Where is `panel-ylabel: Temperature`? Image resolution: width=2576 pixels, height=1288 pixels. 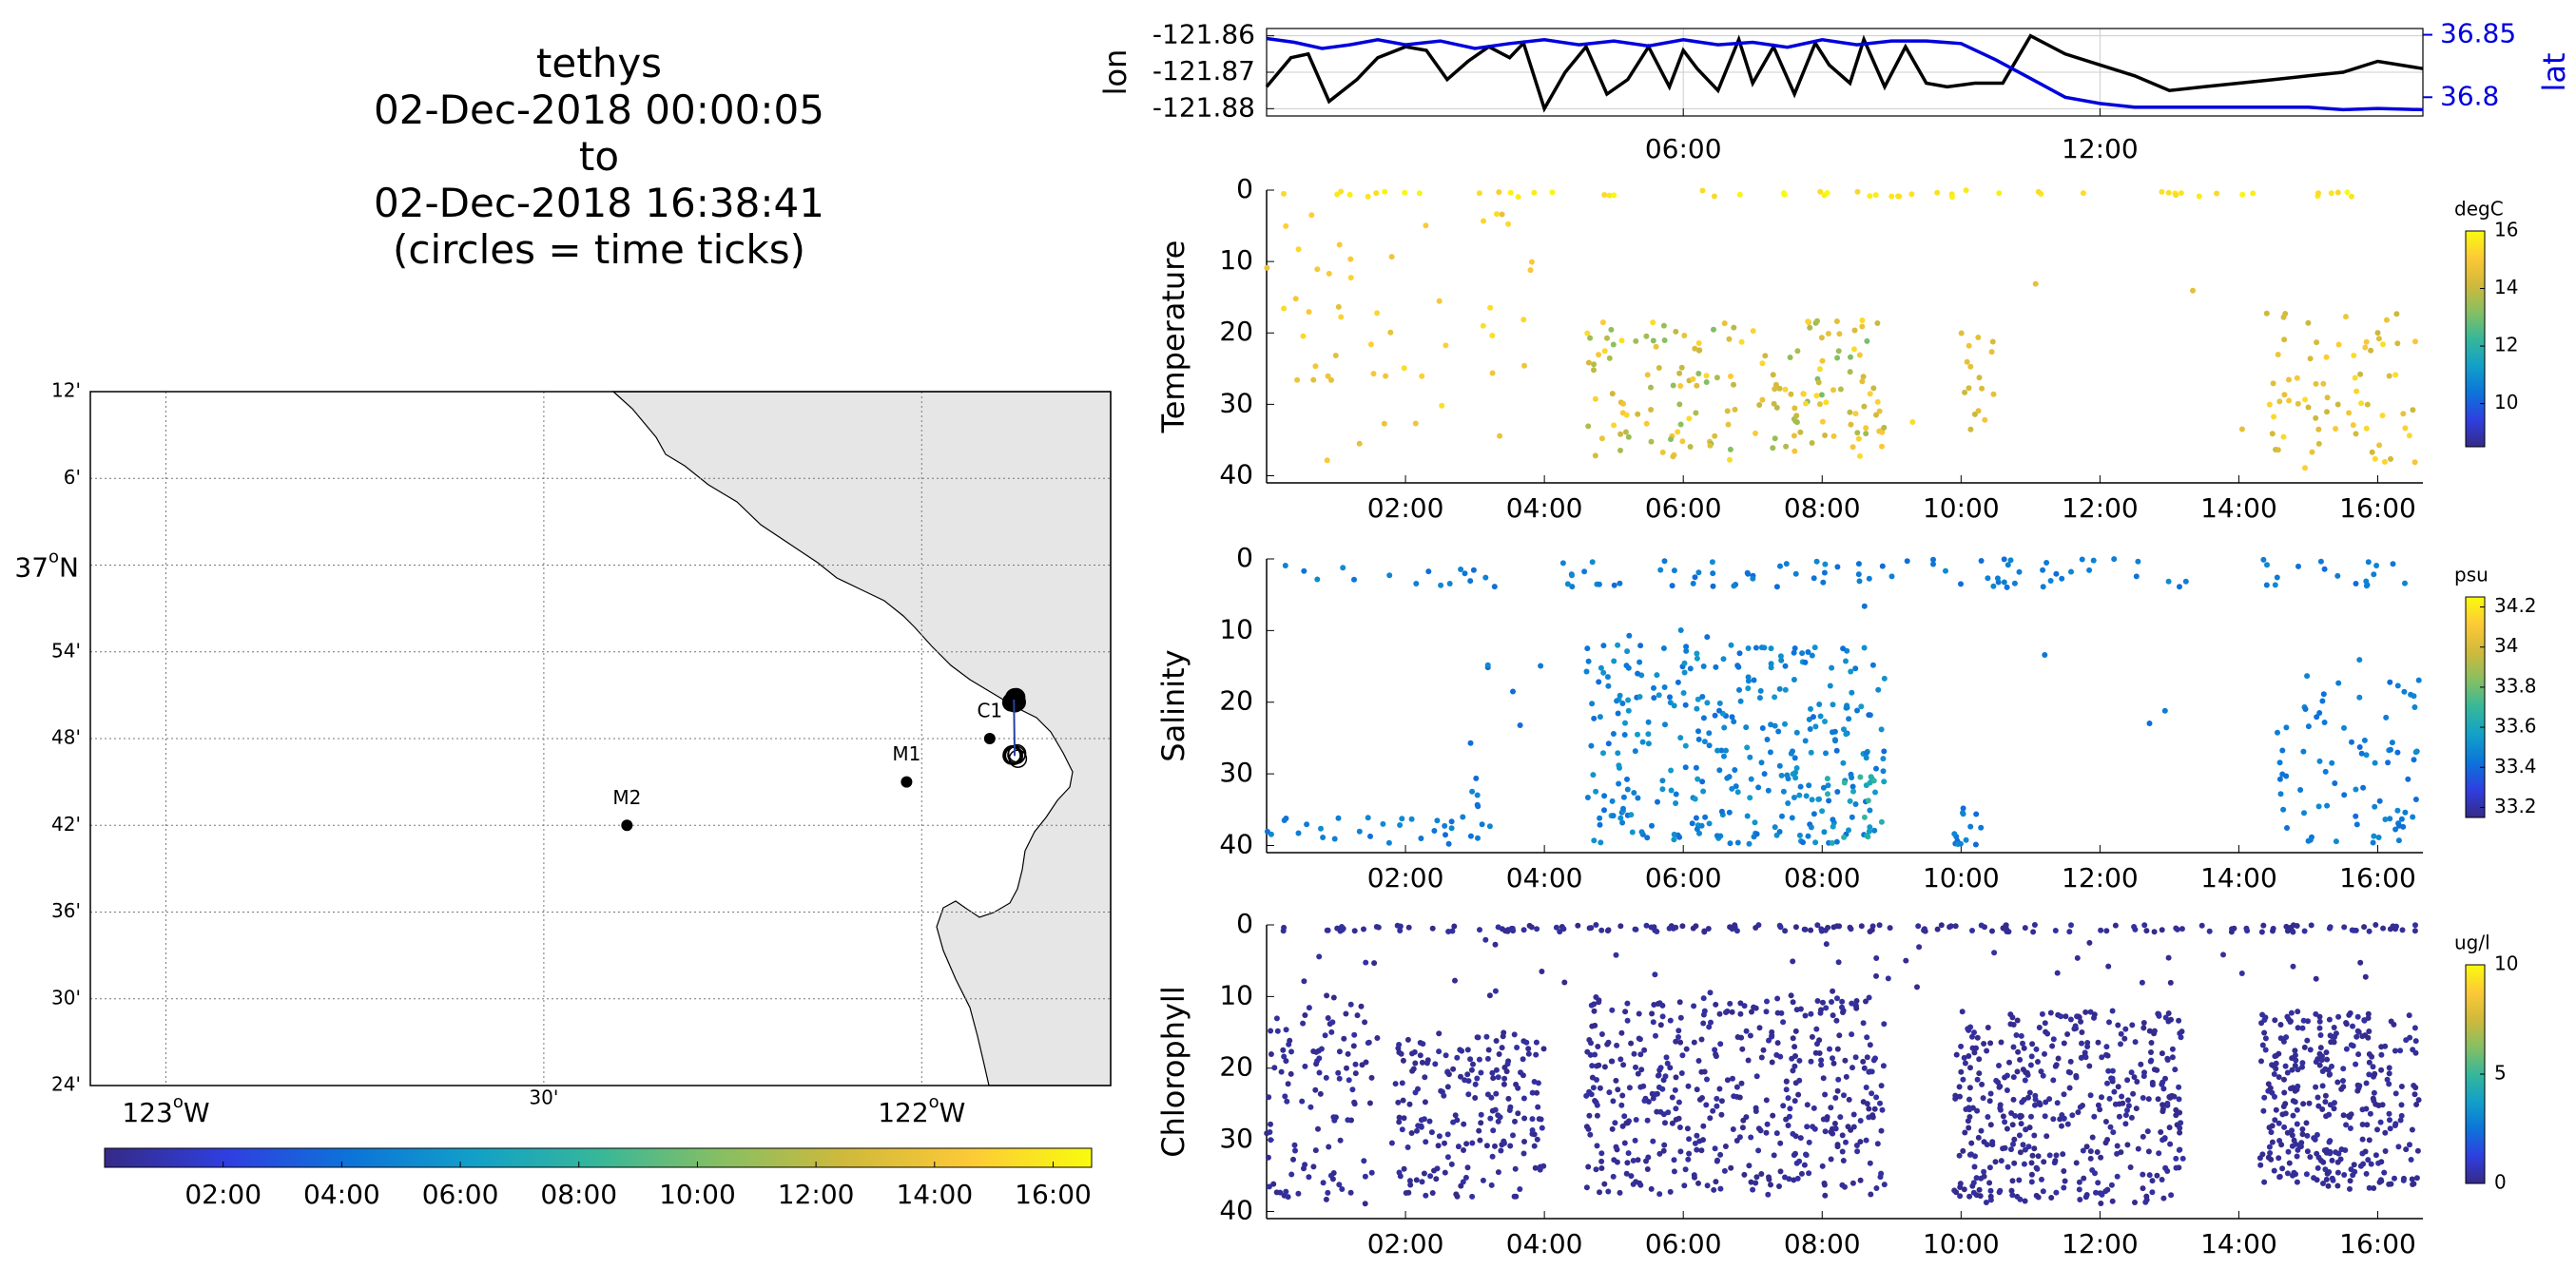
panel-ylabel: Temperature is located at coordinates (1173, 337).